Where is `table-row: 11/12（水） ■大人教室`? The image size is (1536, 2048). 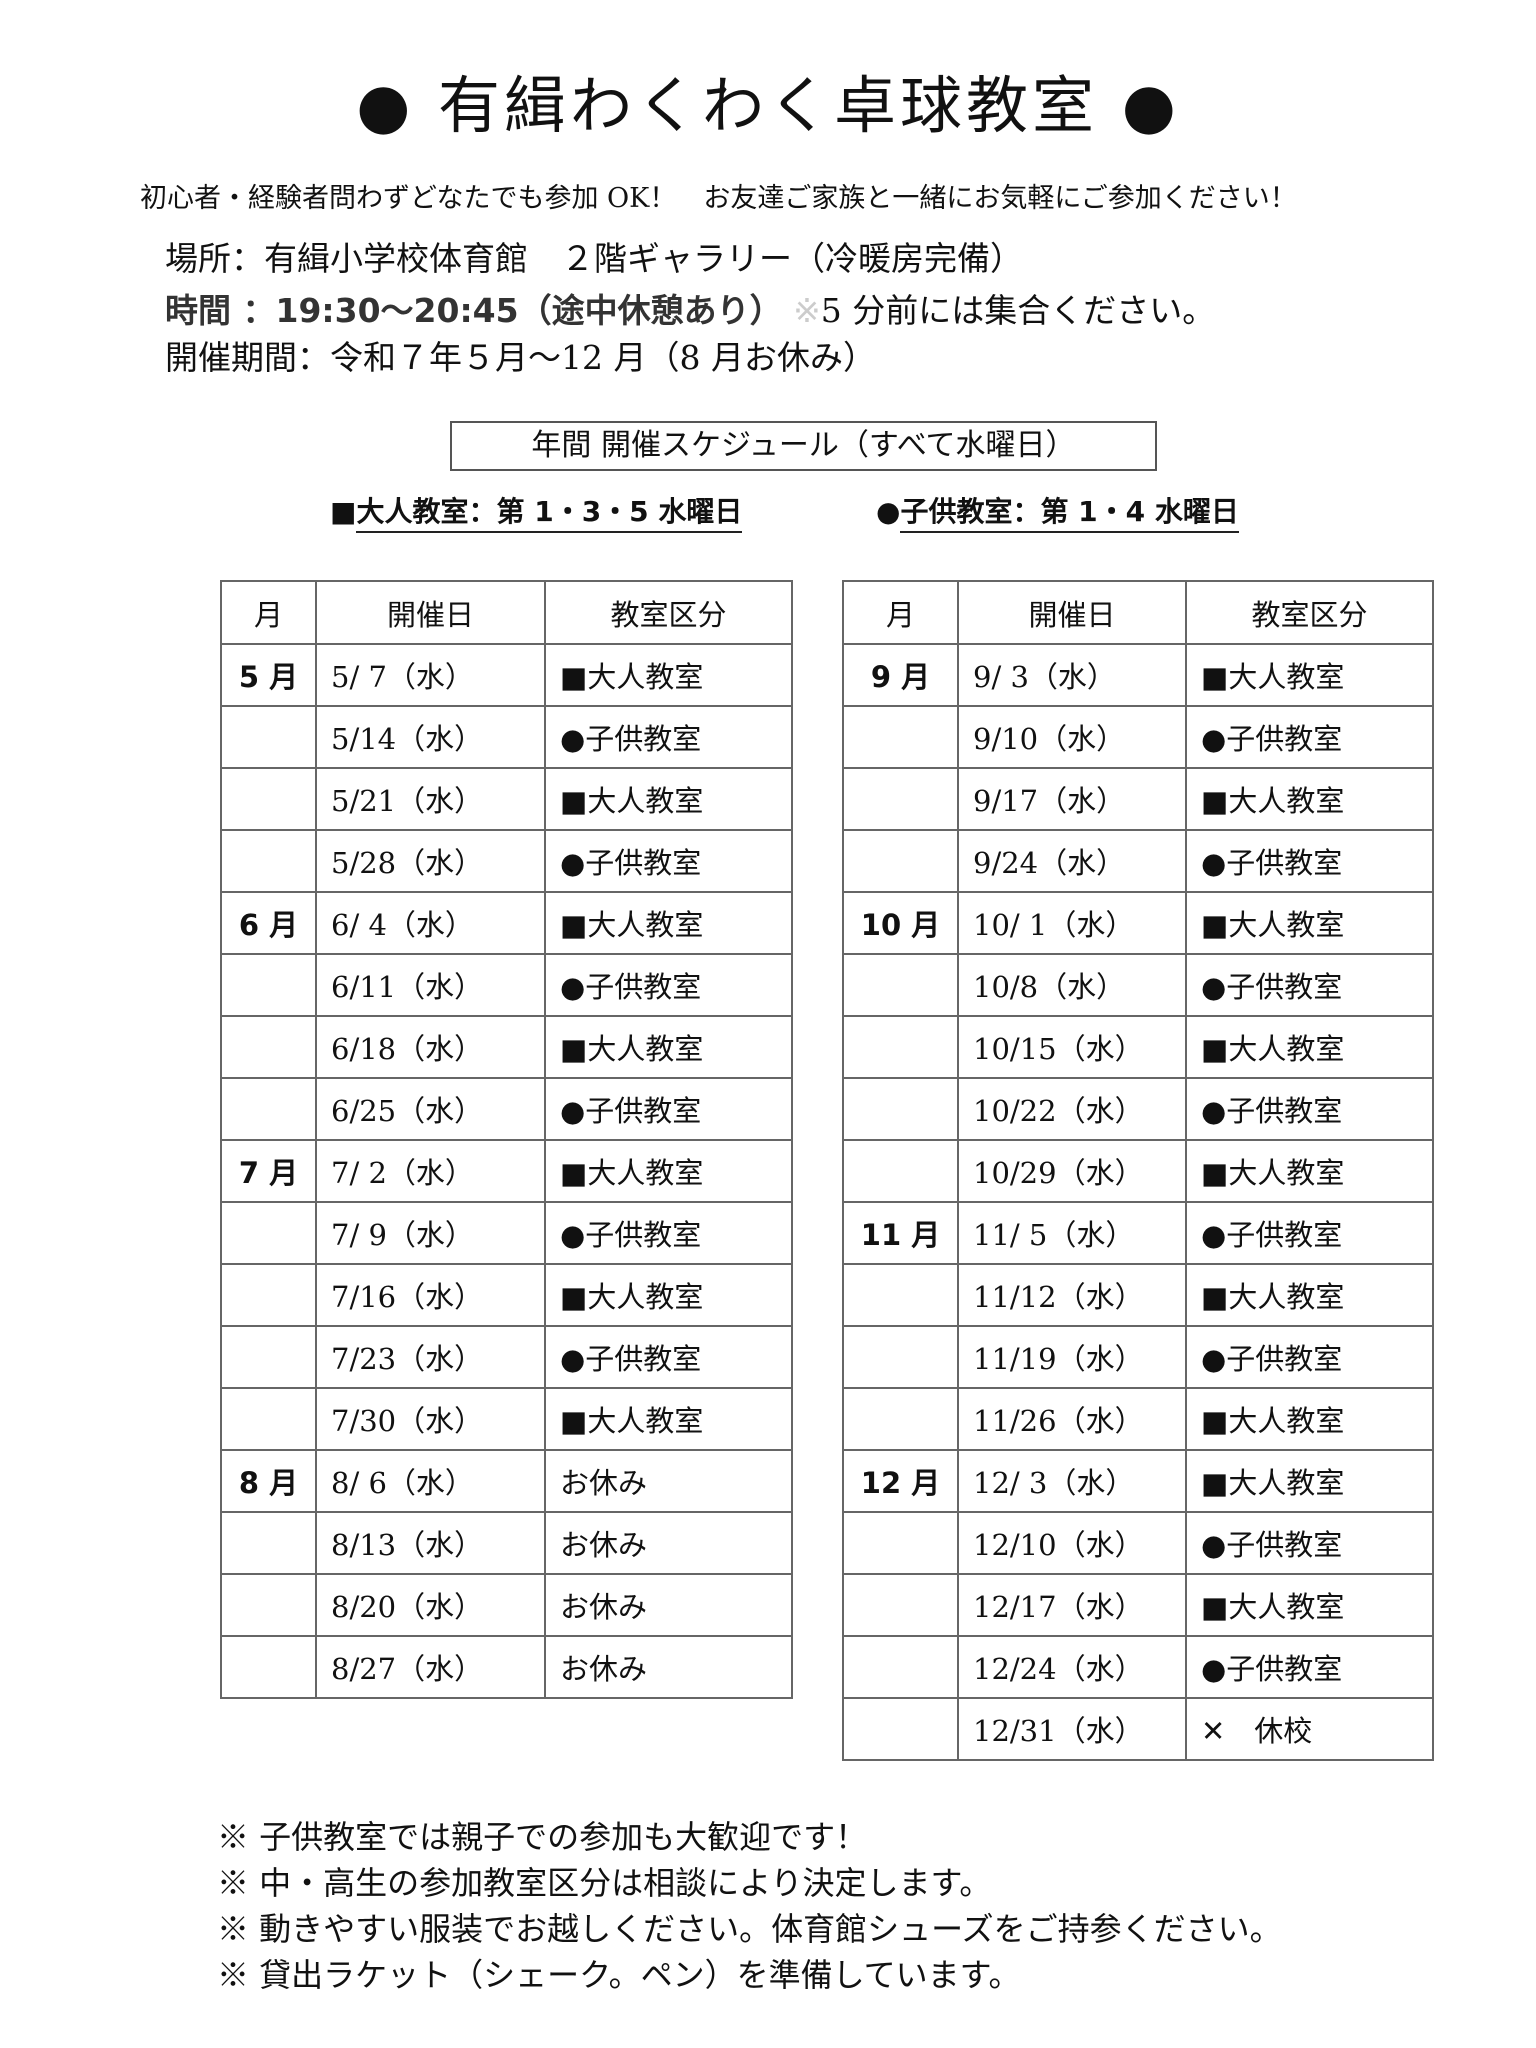 table-row: 11/12（水） ■大人教室 is located at coordinates (1138, 1295).